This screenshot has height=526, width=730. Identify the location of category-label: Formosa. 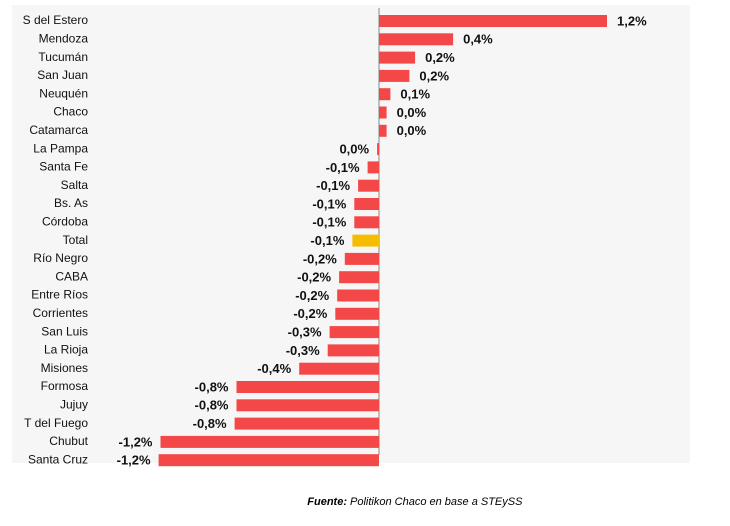
(65, 386).